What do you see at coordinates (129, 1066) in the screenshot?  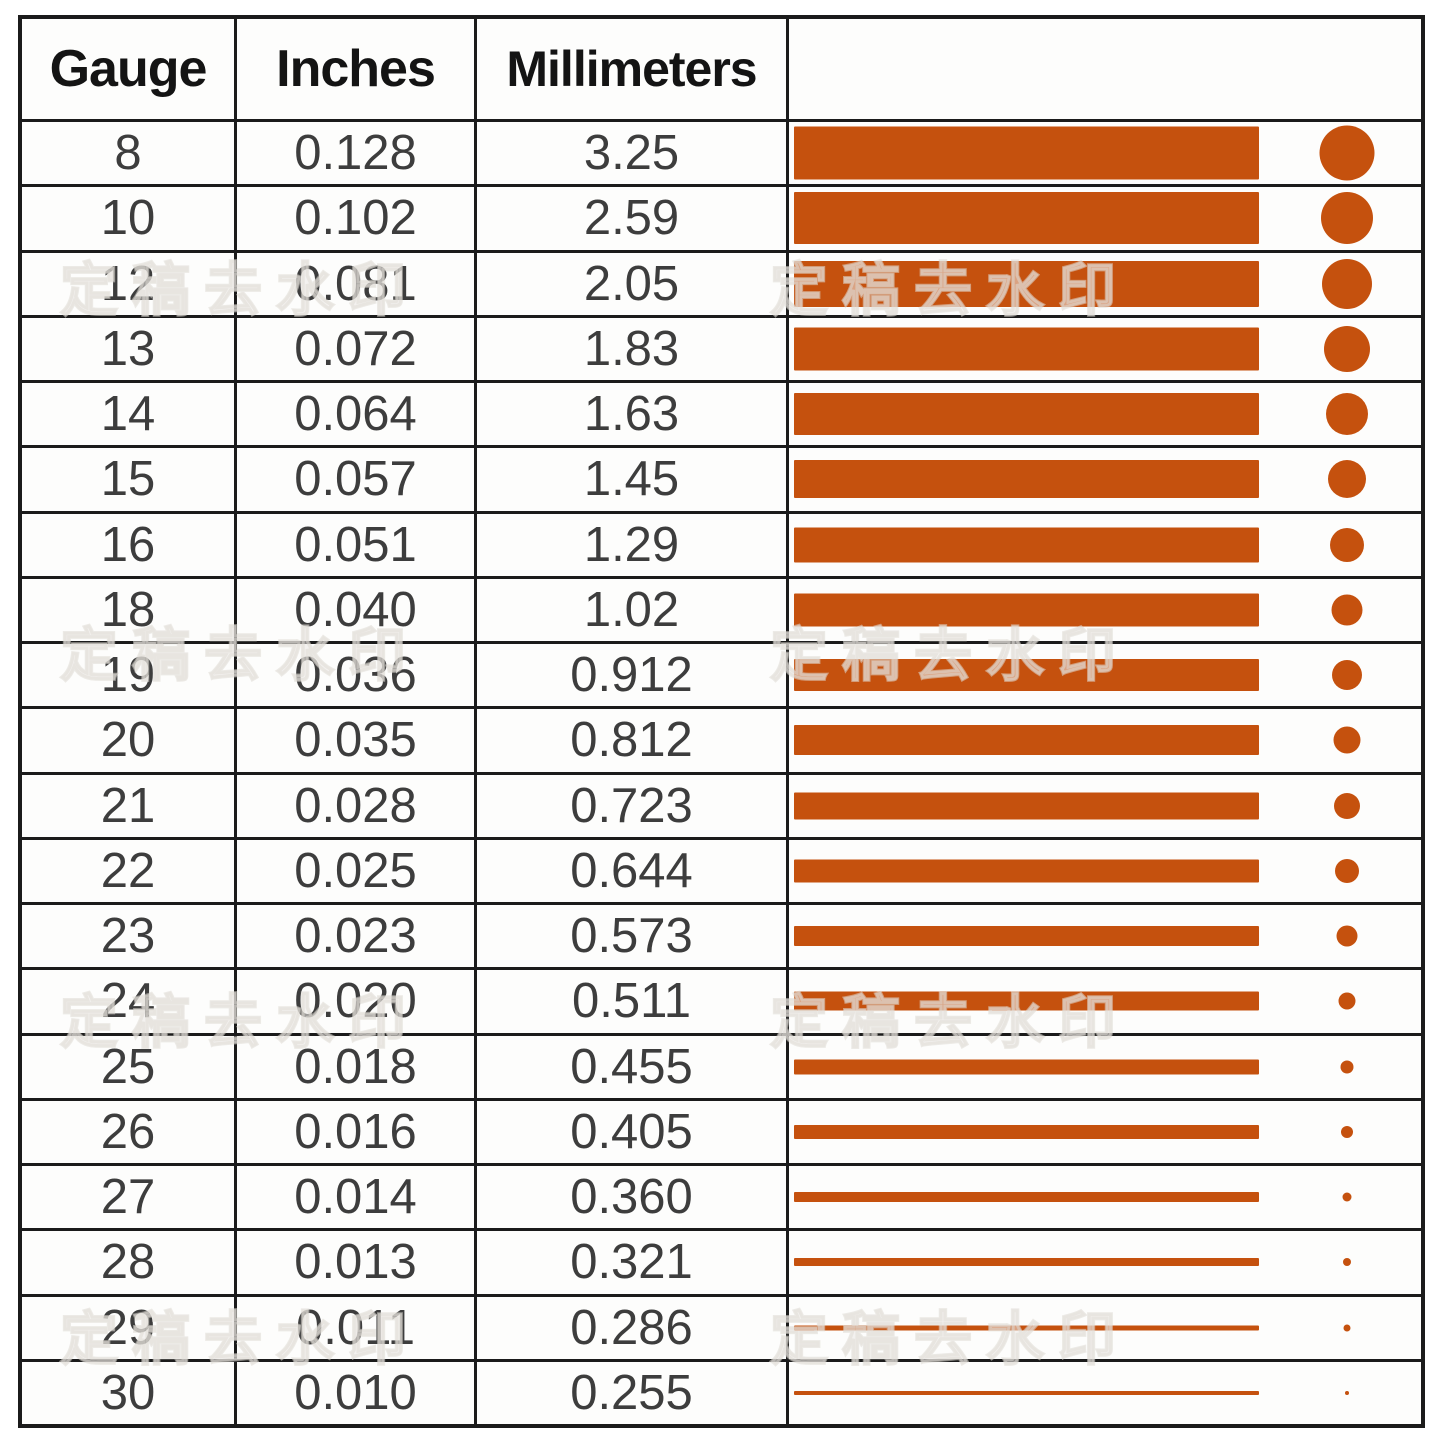 I see `gauge-value: 25` at bounding box center [129, 1066].